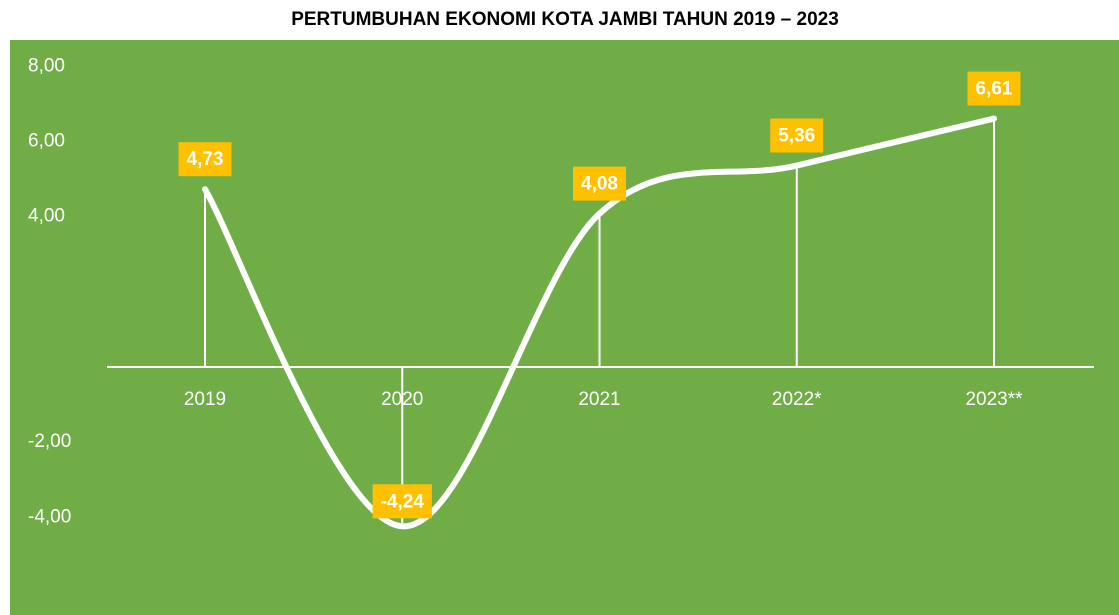 This screenshot has width=1119, height=615. What do you see at coordinates (49, 516) in the screenshot?
I see `y-tick-label: -4,00` at bounding box center [49, 516].